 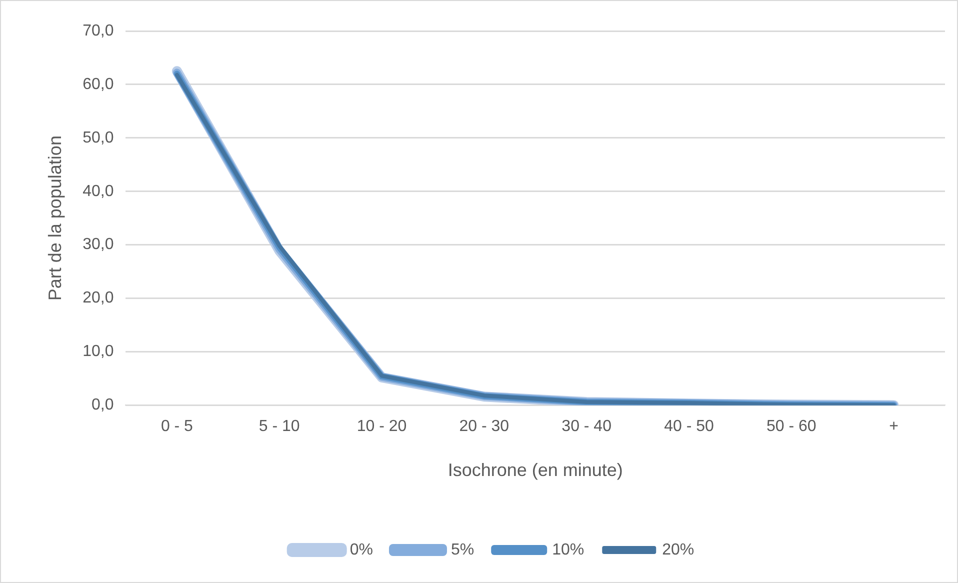 What do you see at coordinates (568, 549) in the screenshot?
I see `legend-label: 10%` at bounding box center [568, 549].